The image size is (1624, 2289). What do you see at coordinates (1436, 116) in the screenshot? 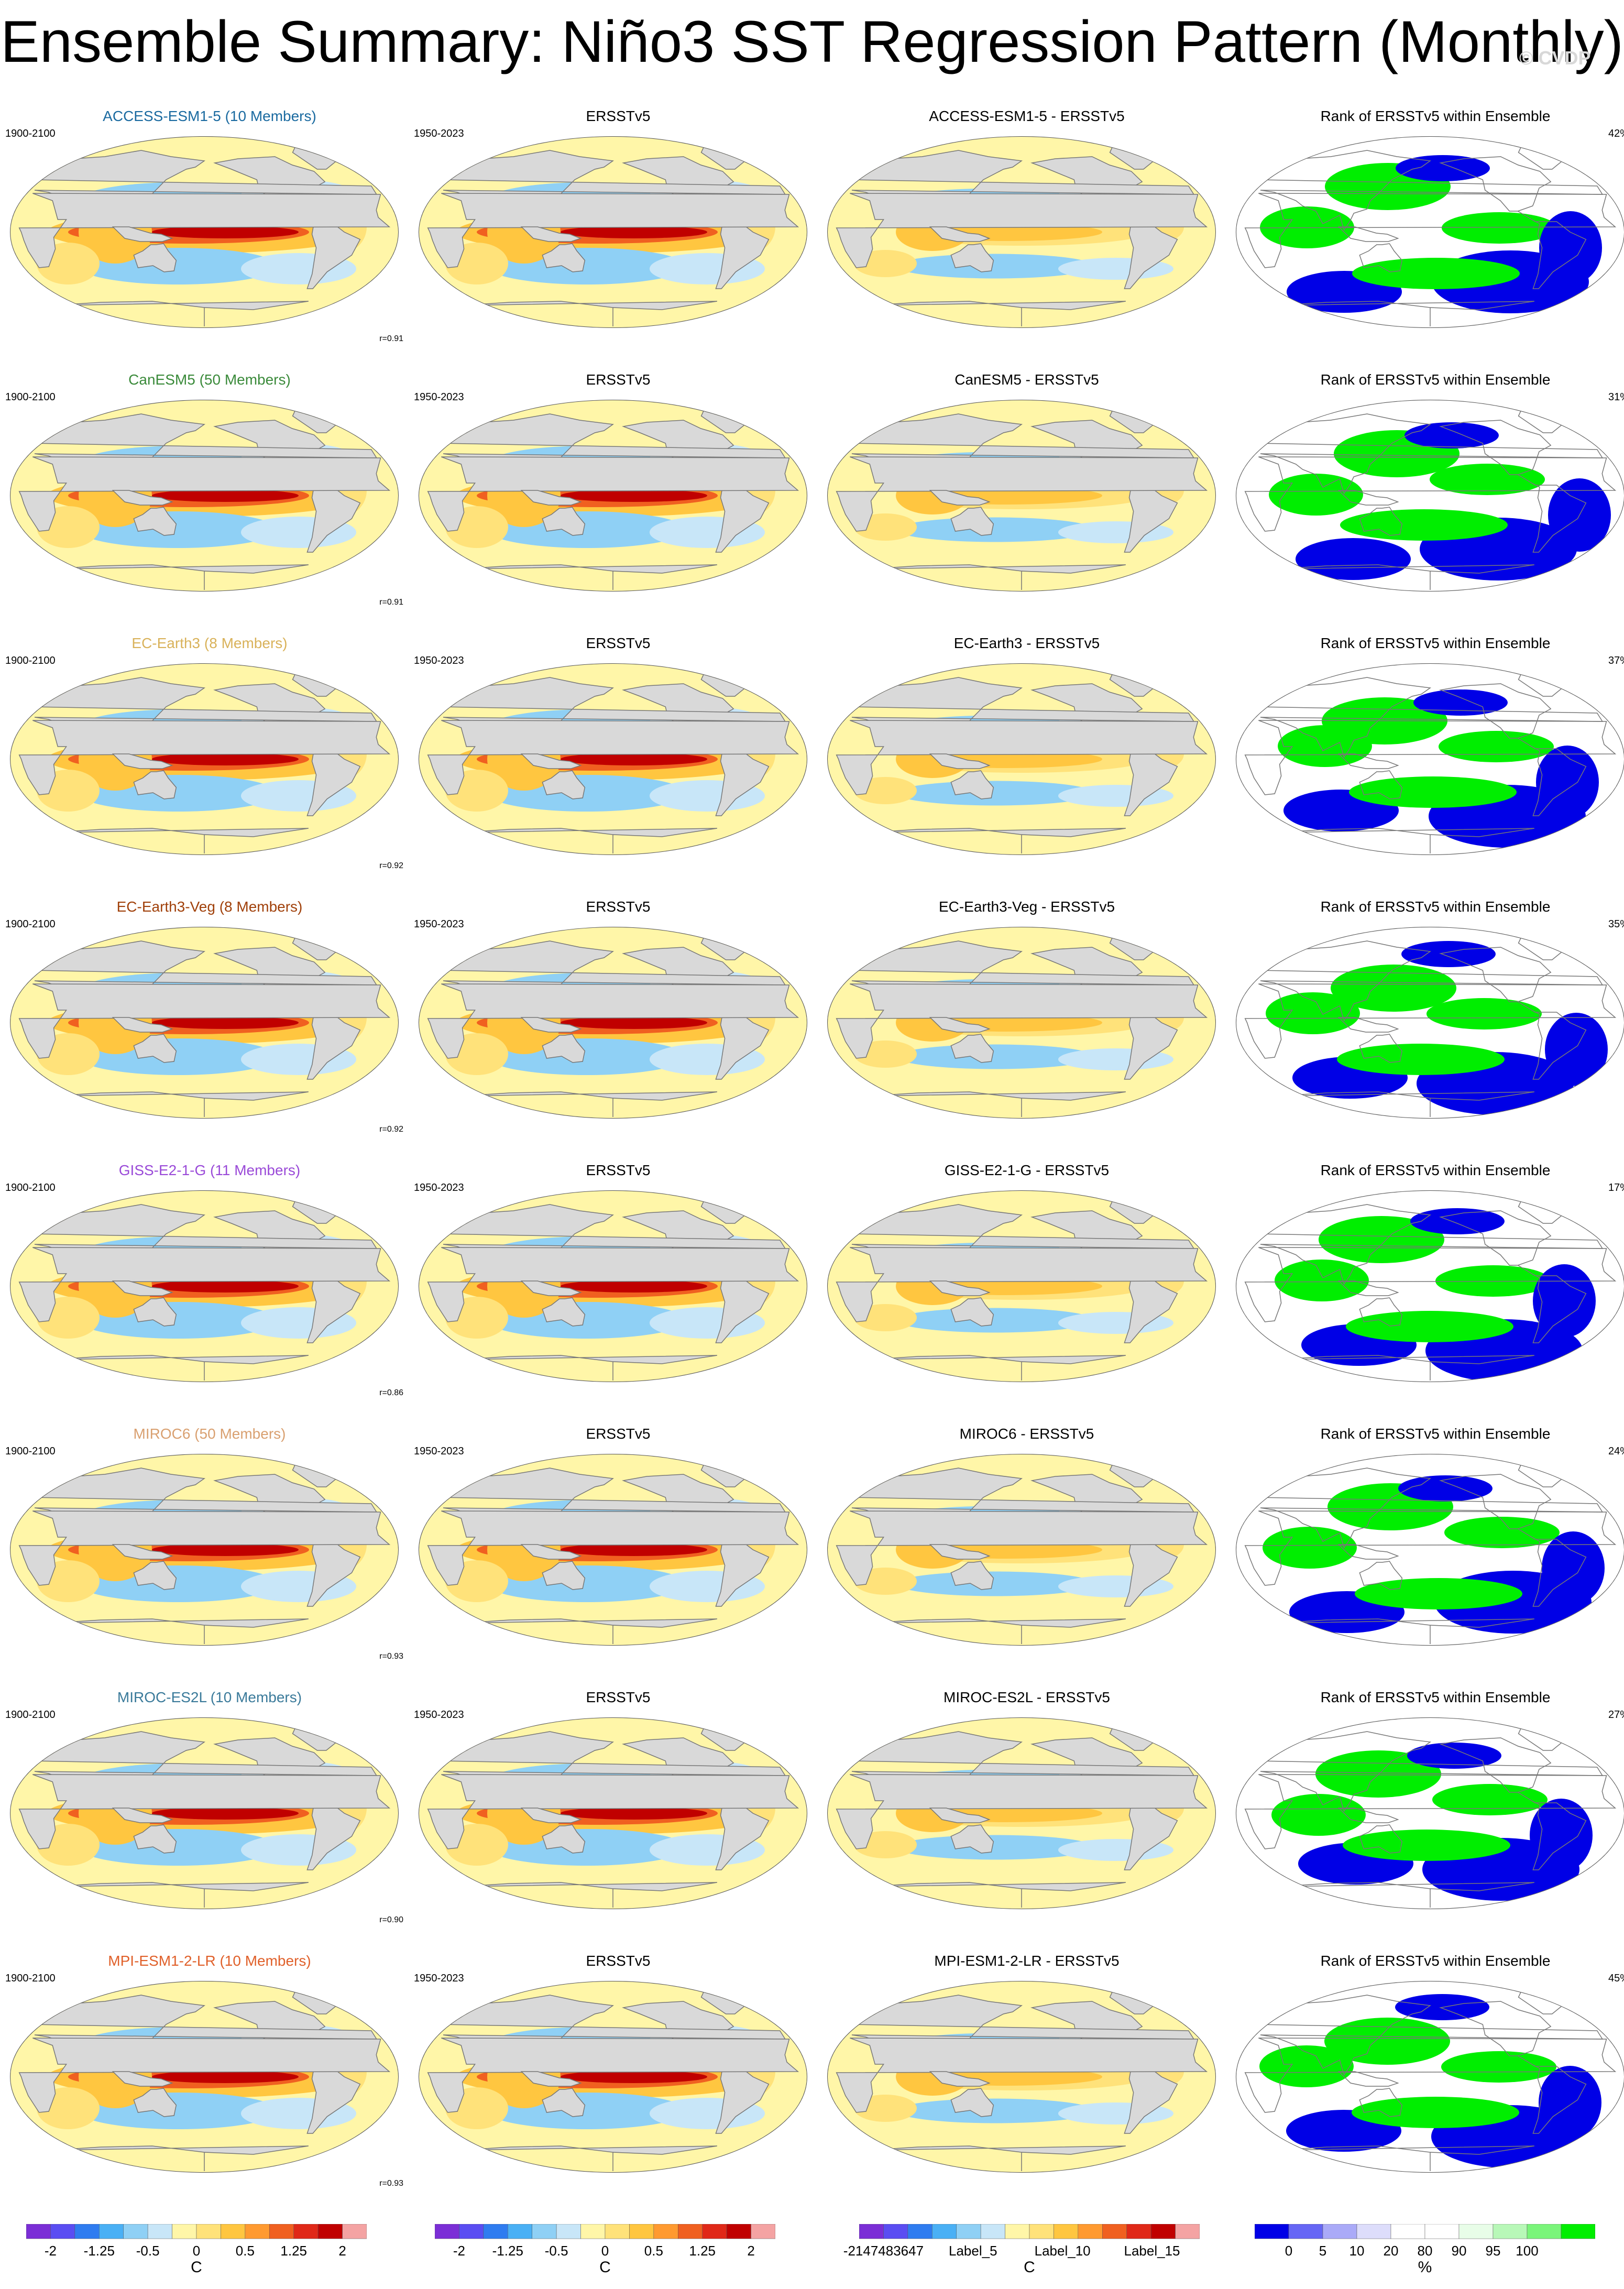
I see `panel-title: Rank of ERSSTv5 within Ensemble` at bounding box center [1436, 116].